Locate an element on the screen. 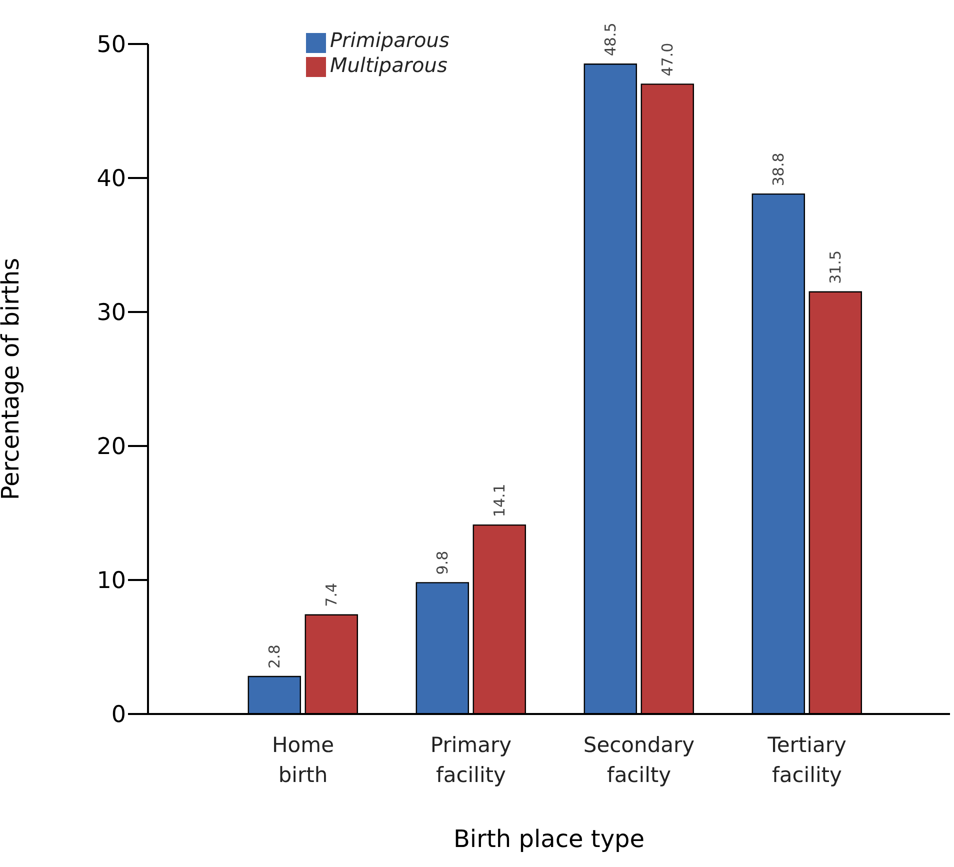  x-tick-label: Secondary facilty is located at coordinates (639, 760).